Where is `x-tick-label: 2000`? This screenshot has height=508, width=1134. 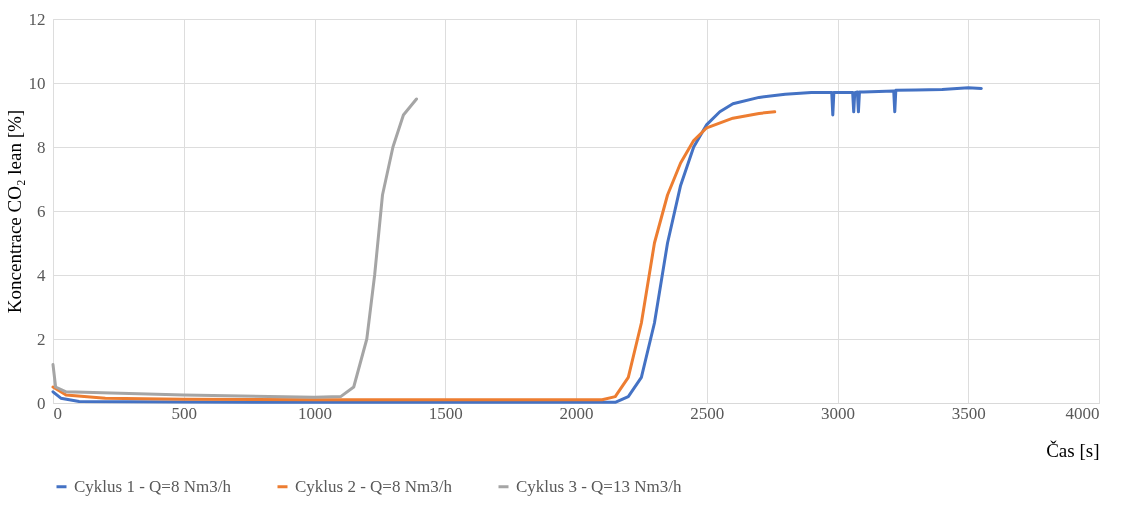
x-tick-label: 2000 is located at coordinates (576, 413).